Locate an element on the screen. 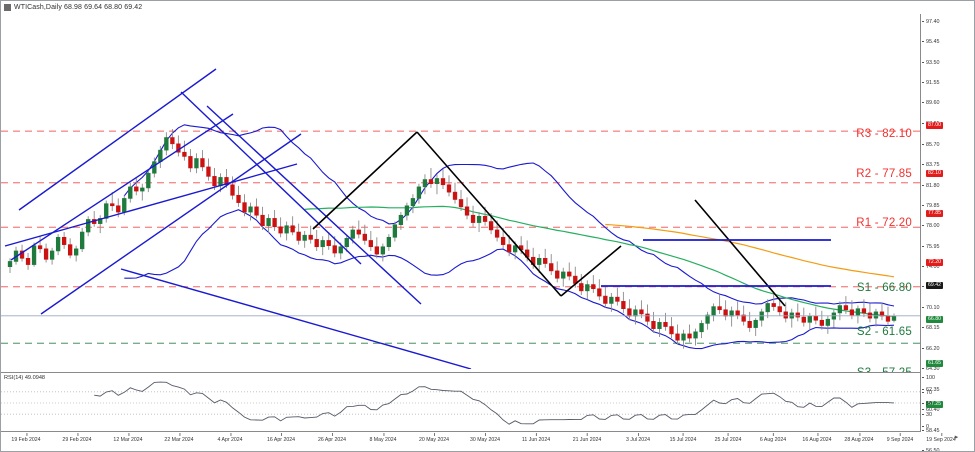  price-axis-tick: 85.70 is located at coordinates (931, 145).